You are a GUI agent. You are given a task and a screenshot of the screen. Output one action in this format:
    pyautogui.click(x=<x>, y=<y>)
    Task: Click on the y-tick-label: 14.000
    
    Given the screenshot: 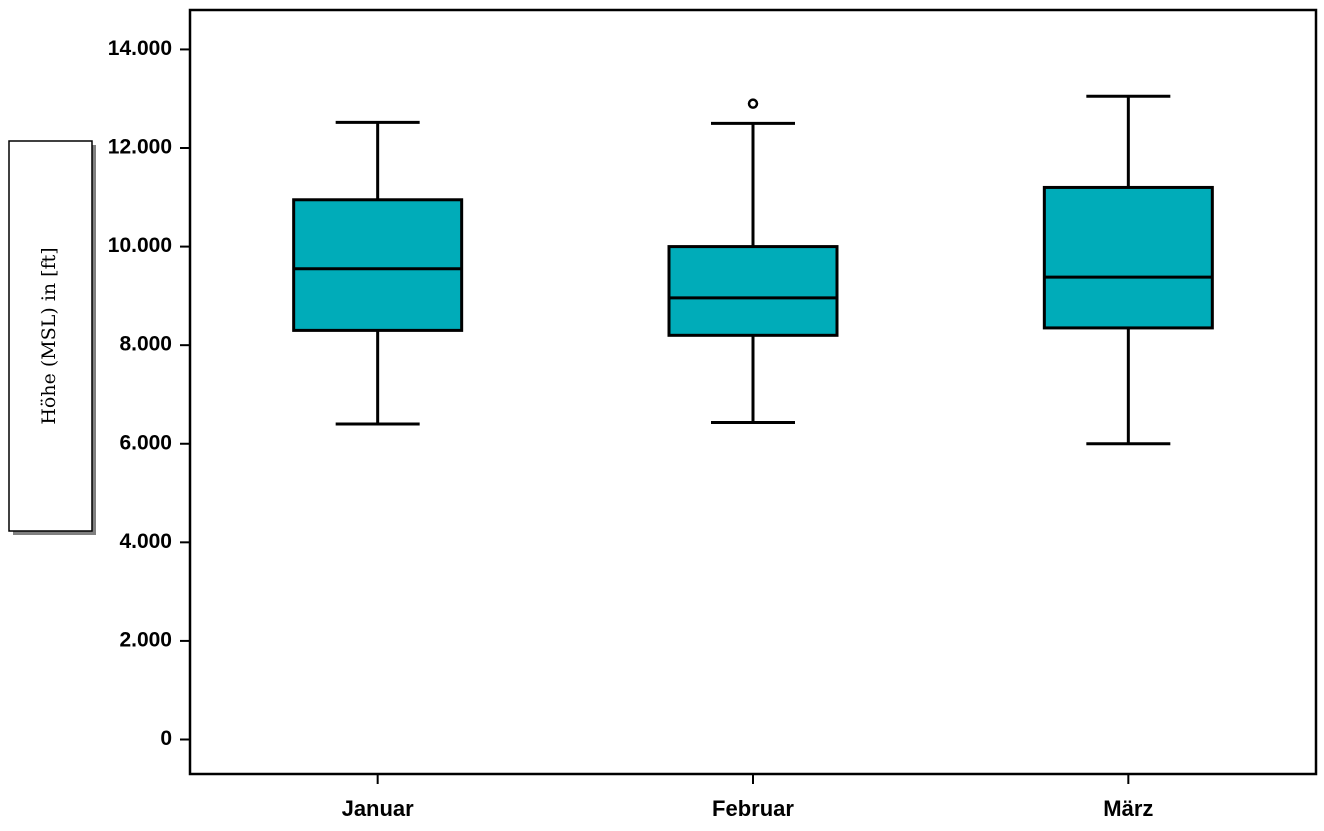 What is the action you would take?
    pyautogui.click(x=140, y=48)
    